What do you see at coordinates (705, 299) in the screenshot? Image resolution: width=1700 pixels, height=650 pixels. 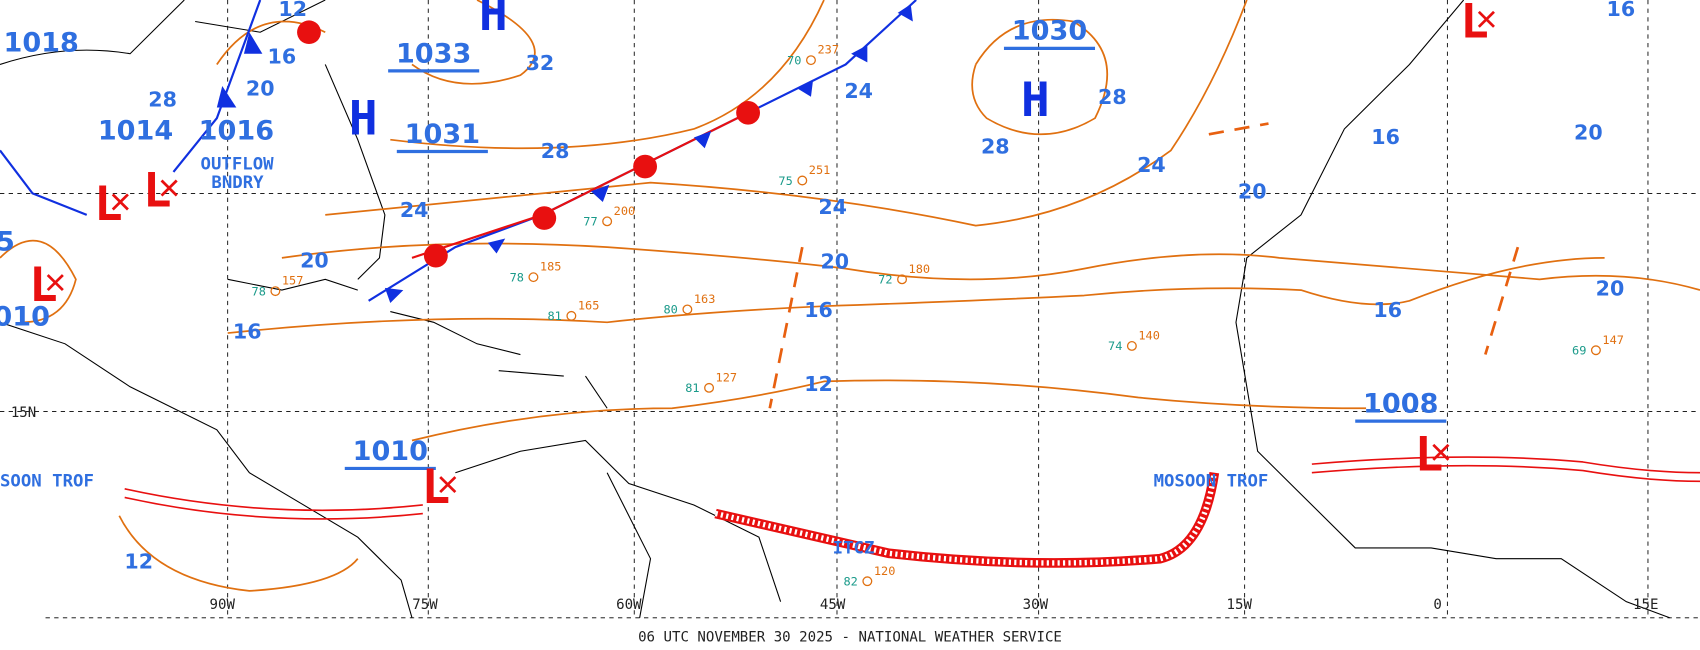 I see `station-pressure: 163` at bounding box center [705, 299].